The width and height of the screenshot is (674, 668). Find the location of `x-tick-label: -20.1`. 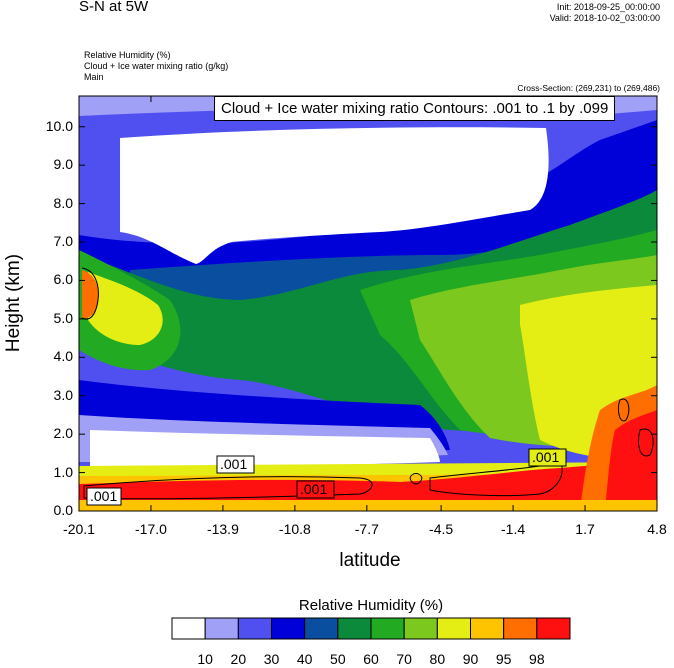

x-tick-label: -20.1 is located at coordinates (79, 529).